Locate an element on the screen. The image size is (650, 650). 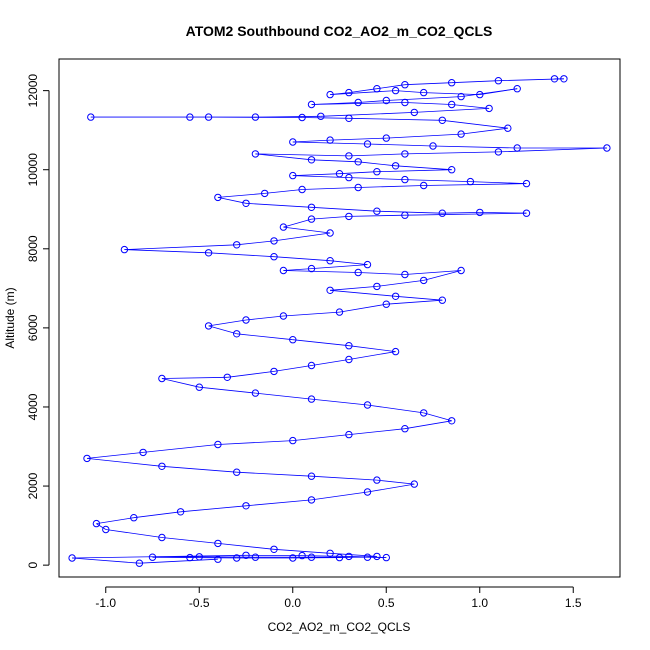
y-axis-label: Altitude (m) is located at coordinates (10, 317).